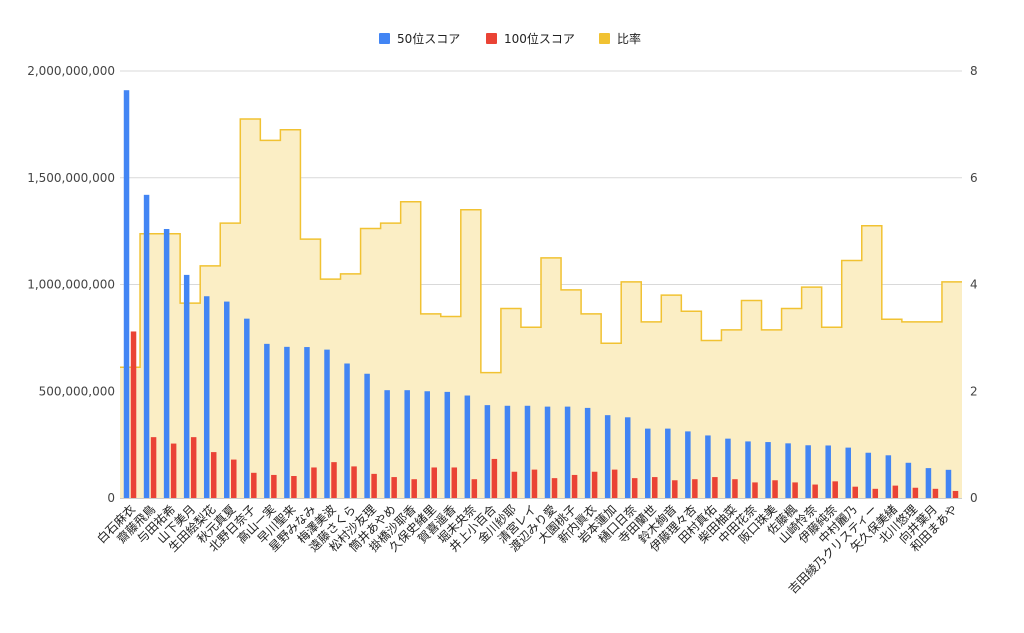  I want to click on legend-label-50: 50位スコア, so click(428, 38).